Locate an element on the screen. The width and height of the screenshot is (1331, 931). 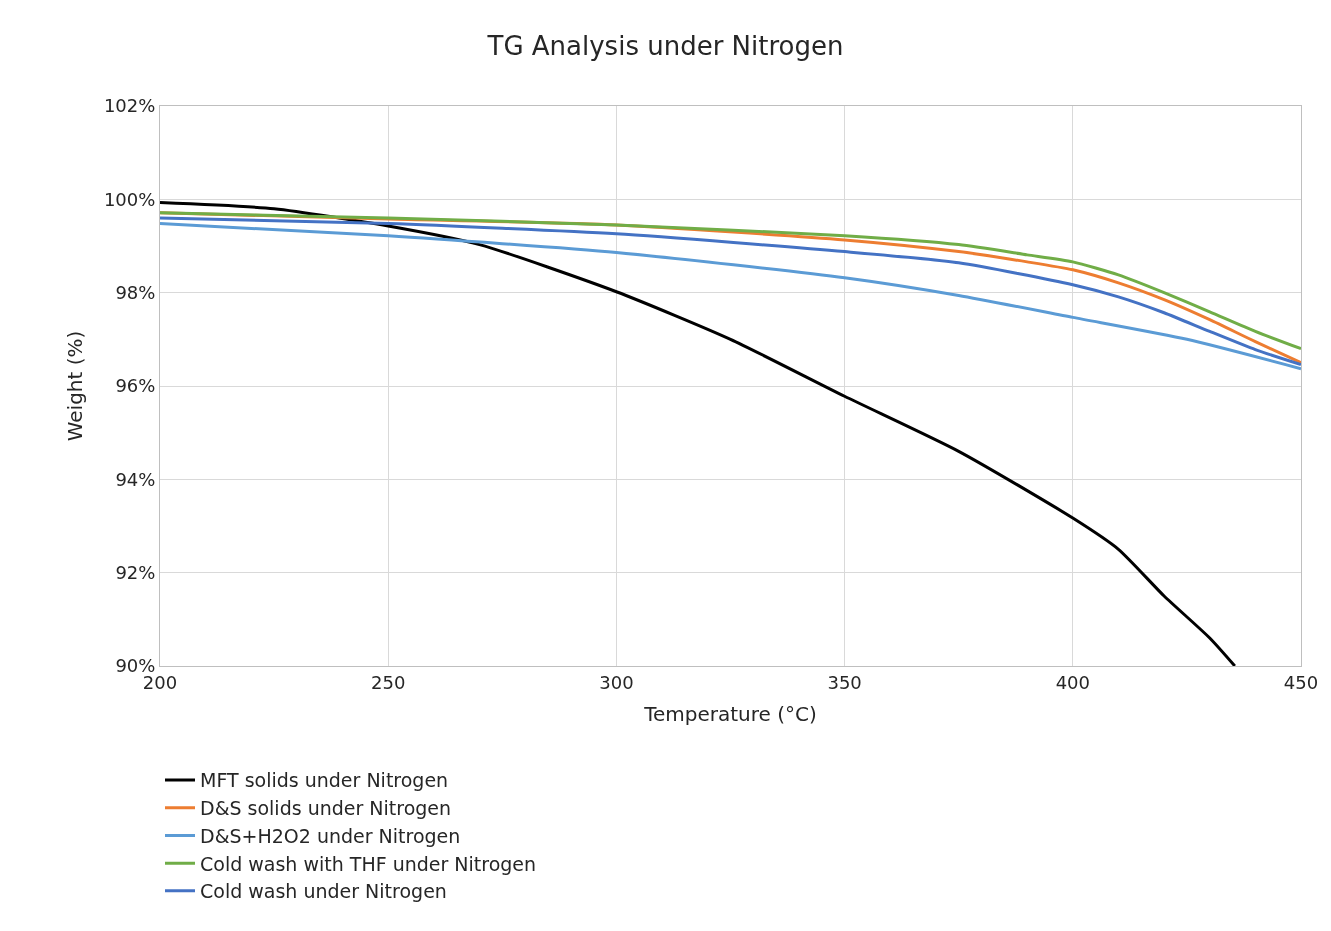
x-tick-label: 350 is located at coordinates (844, 682).